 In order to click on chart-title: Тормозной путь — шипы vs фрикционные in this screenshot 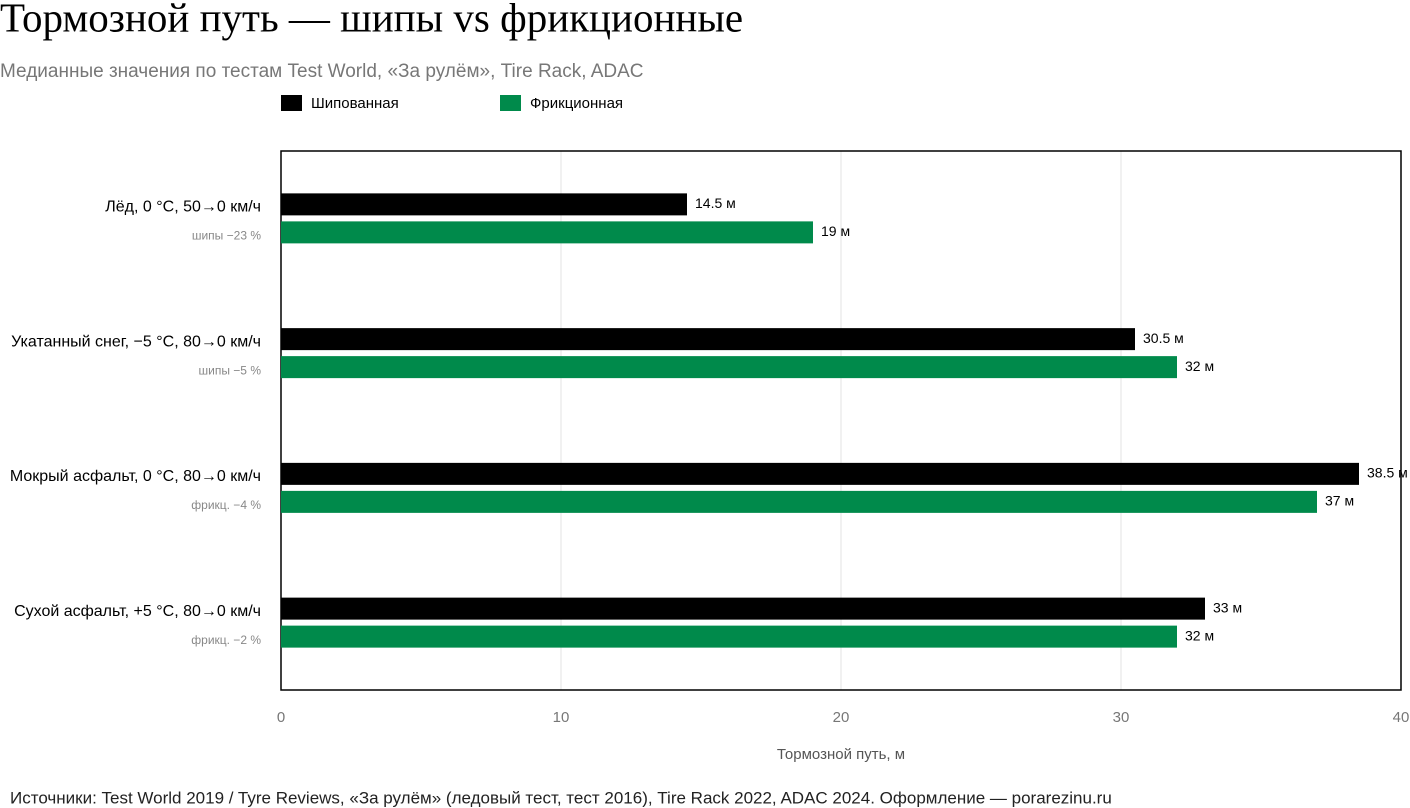, I will do `click(371, 20)`.